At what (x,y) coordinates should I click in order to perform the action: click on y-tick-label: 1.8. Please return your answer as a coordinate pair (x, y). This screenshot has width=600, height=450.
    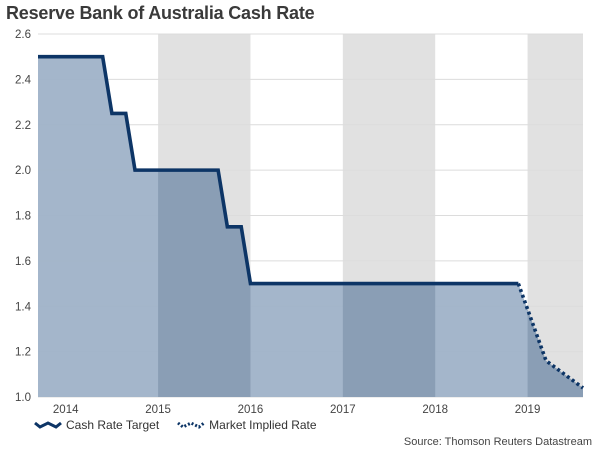
    Looking at the image, I should click on (23, 217).